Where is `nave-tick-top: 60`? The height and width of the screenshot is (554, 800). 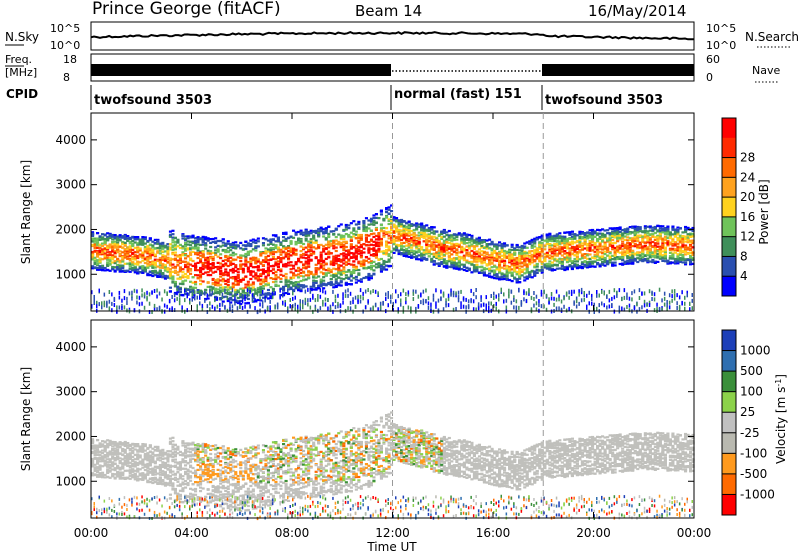
nave-tick-top: 60 is located at coordinates (713, 59).